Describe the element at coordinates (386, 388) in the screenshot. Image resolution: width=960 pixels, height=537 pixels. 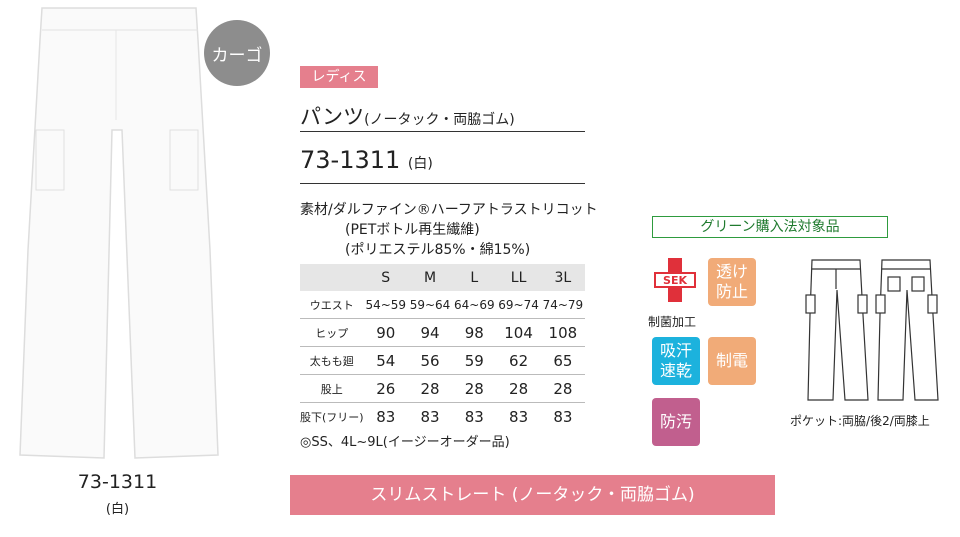
I see `table-cell: 26` at that location.